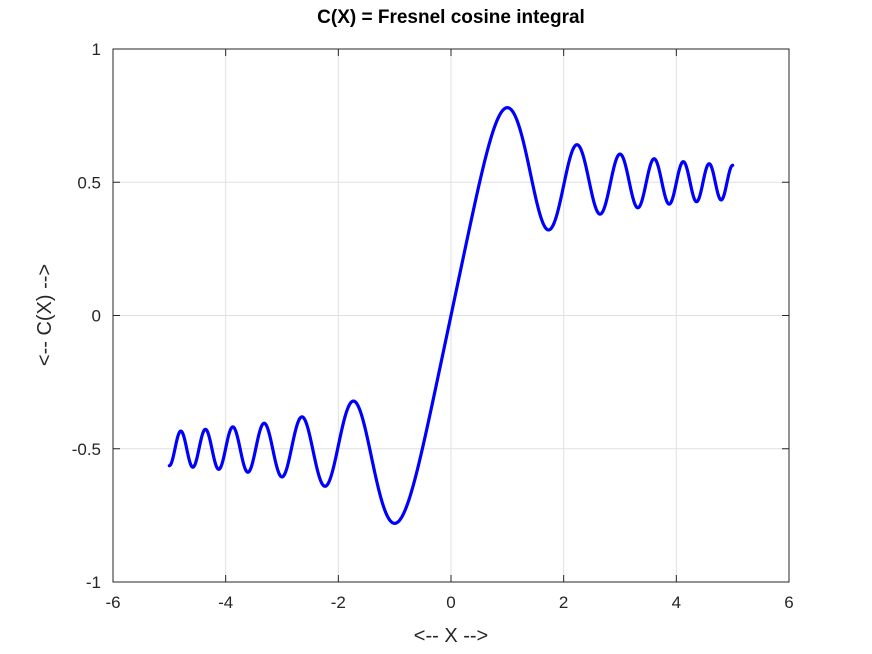 The width and height of the screenshot is (872, 654). What do you see at coordinates (96, 316) in the screenshot?
I see `y-tick-label: 0` at bounding box center [96, 316].